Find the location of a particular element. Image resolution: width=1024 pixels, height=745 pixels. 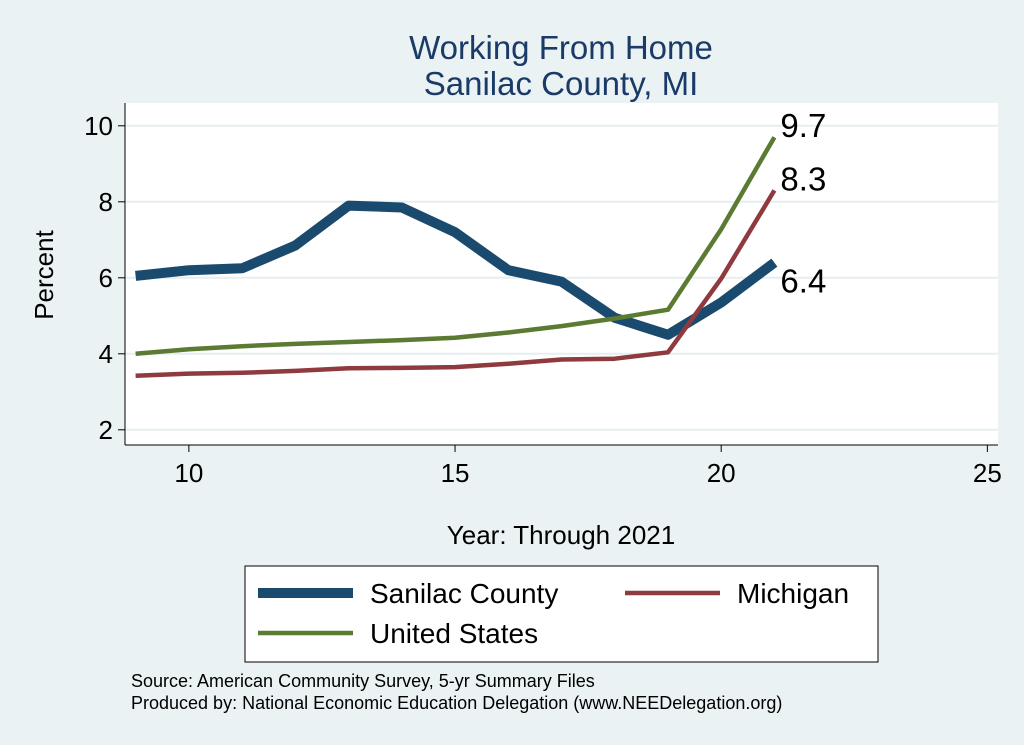

x-axis-title: Year: Through 2021 is located at coordinates (561, 535).